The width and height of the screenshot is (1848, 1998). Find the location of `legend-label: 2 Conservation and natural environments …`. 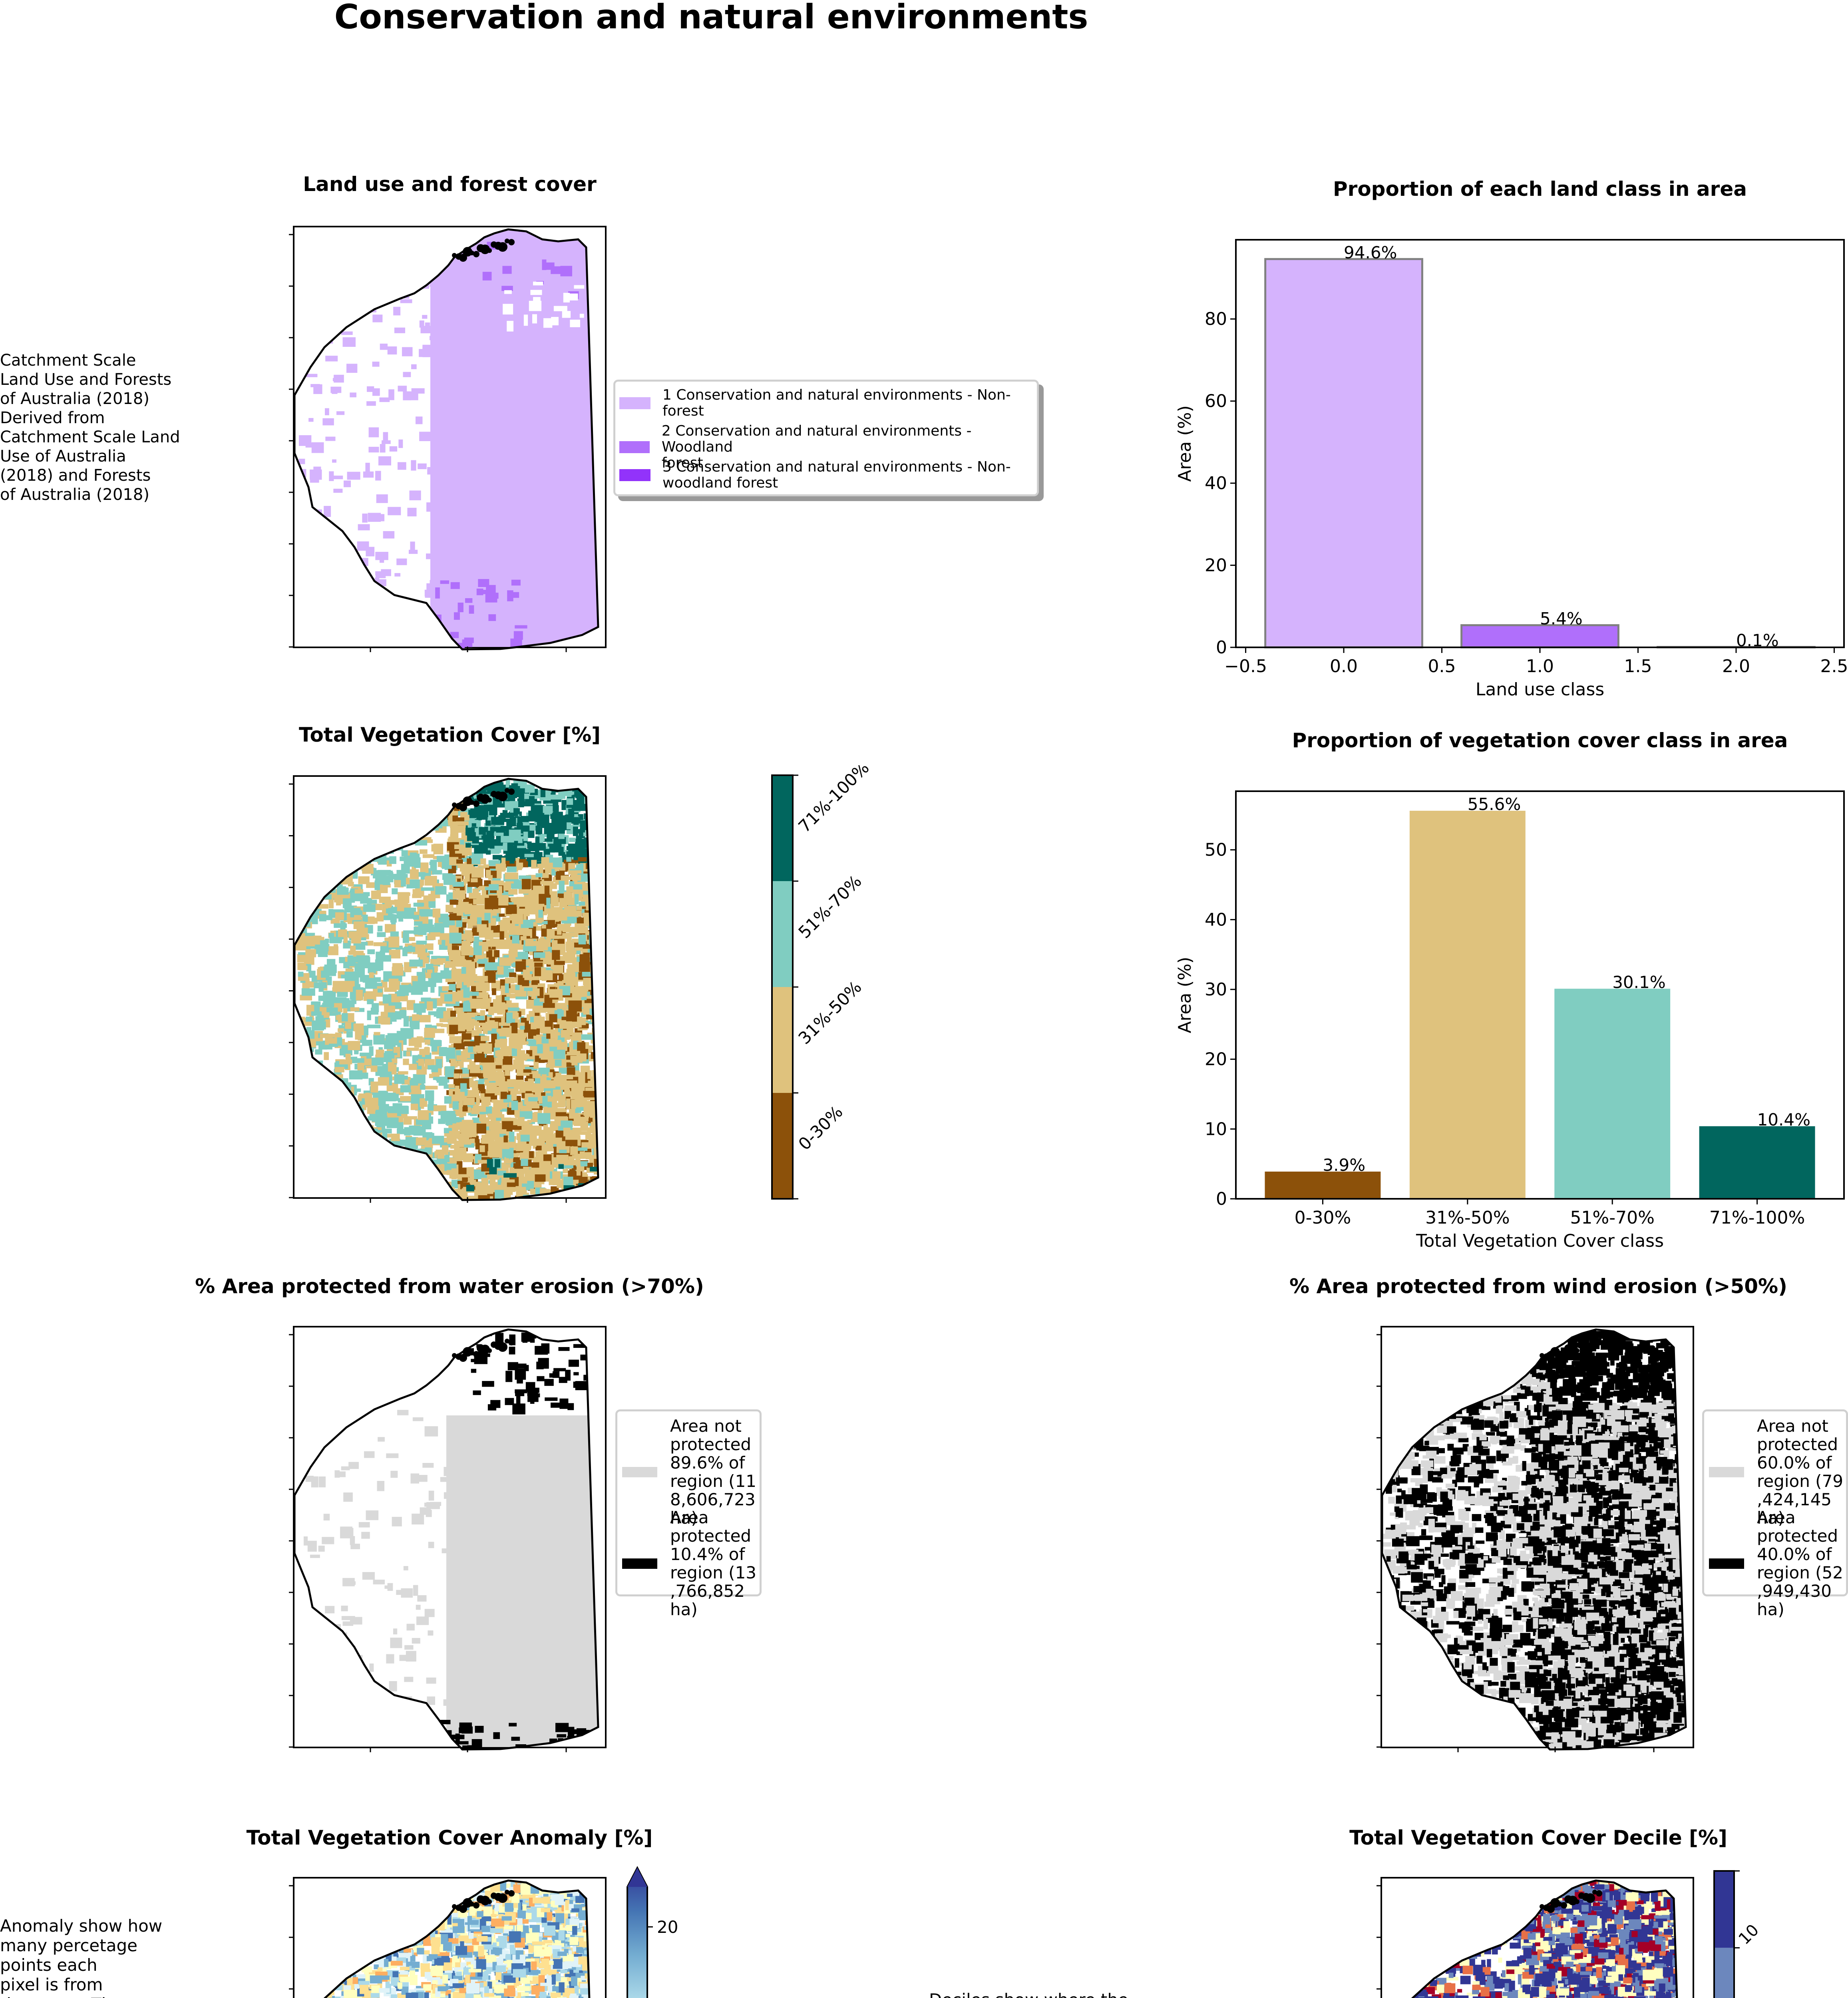

legend-label: 2 Conservation and natural environments … is located at coordinates (849, 447).